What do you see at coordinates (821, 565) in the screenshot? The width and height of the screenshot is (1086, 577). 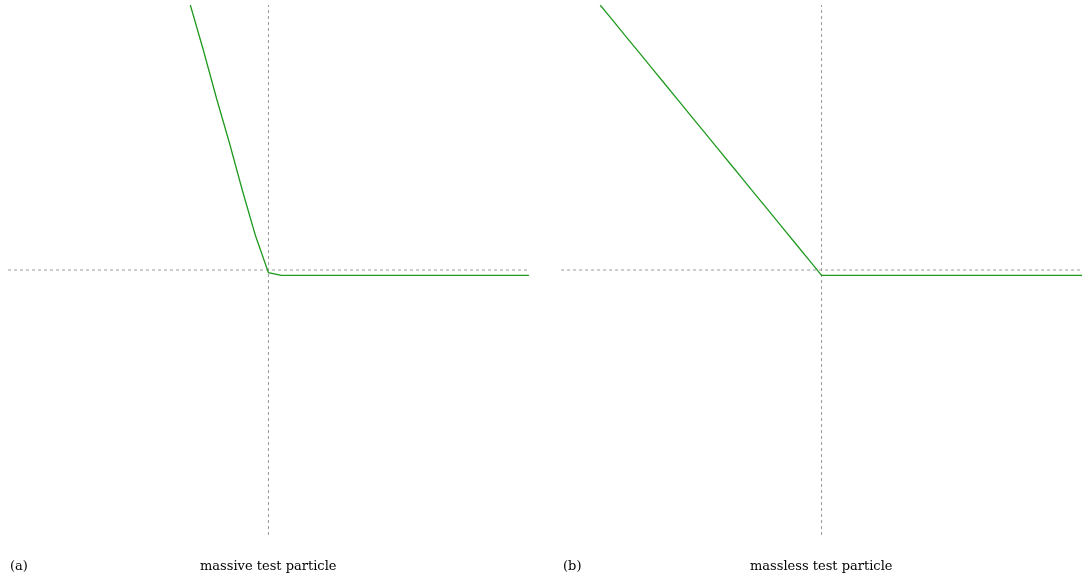 I see `text: massless test particle` at bounding box center [821, 565].